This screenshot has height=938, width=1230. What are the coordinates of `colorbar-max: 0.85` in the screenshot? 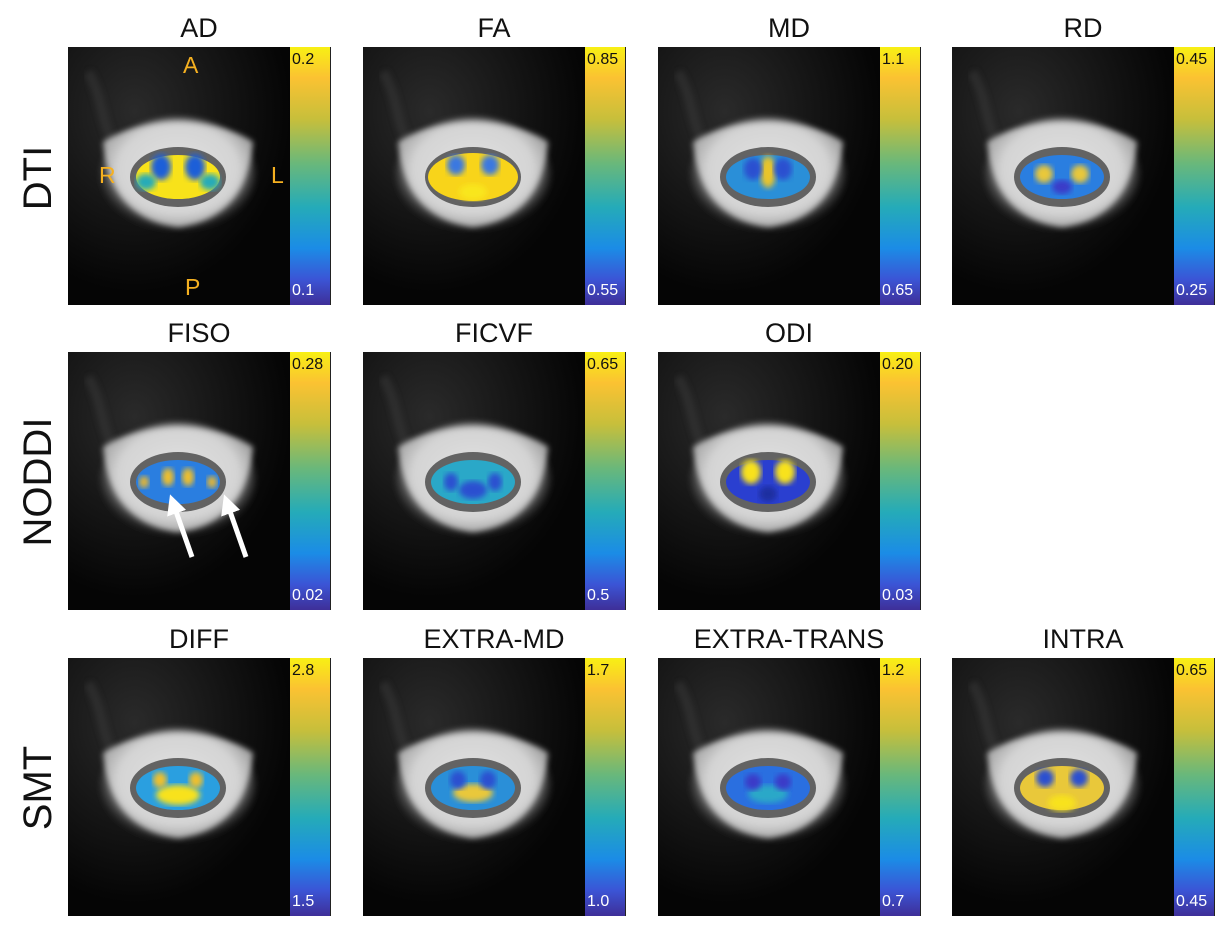 It's located at (603, 59).